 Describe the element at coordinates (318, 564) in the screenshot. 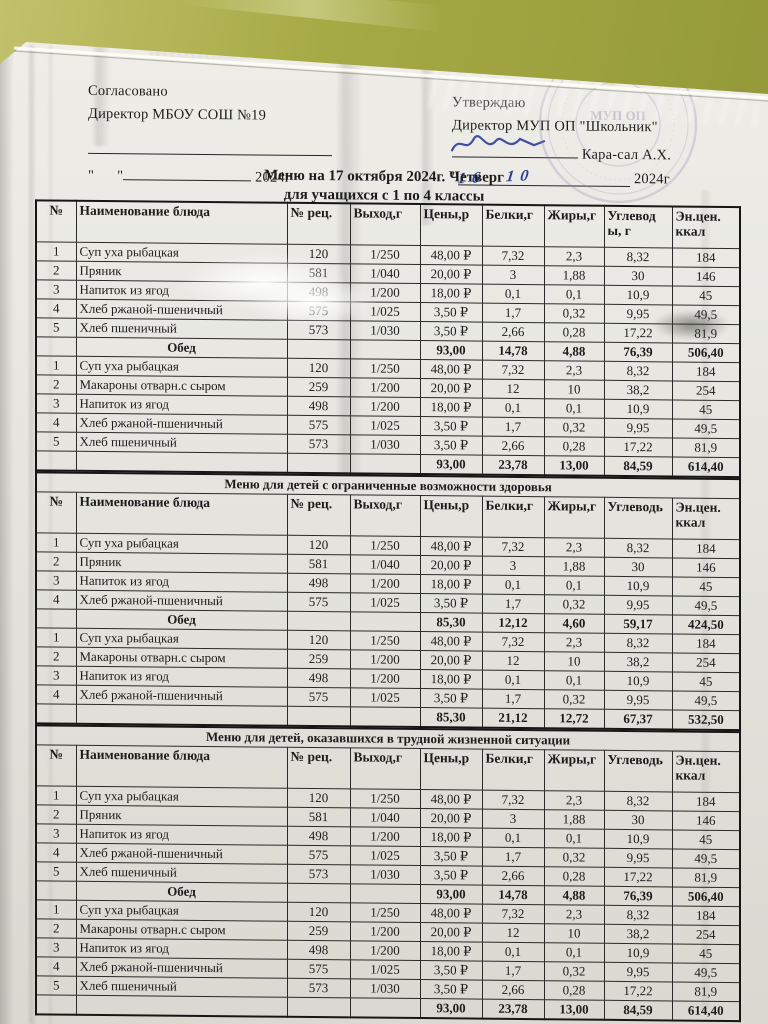

I see `table-cell: 581` at that location.